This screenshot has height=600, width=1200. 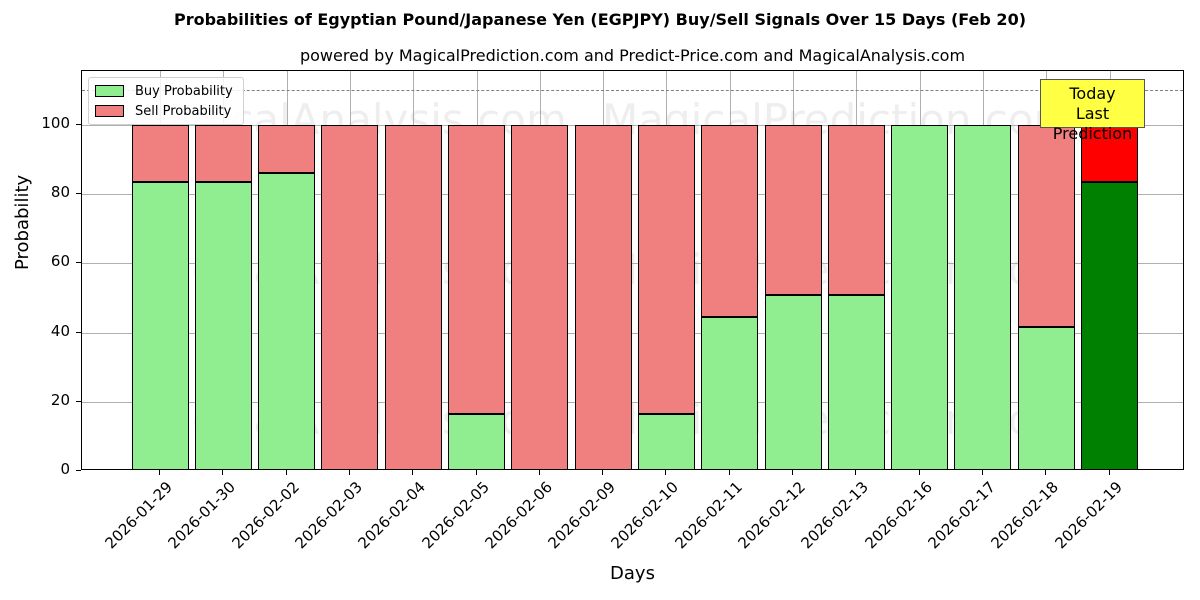 I want to click on y-tick-label: 0, so click(x=65, y=469).